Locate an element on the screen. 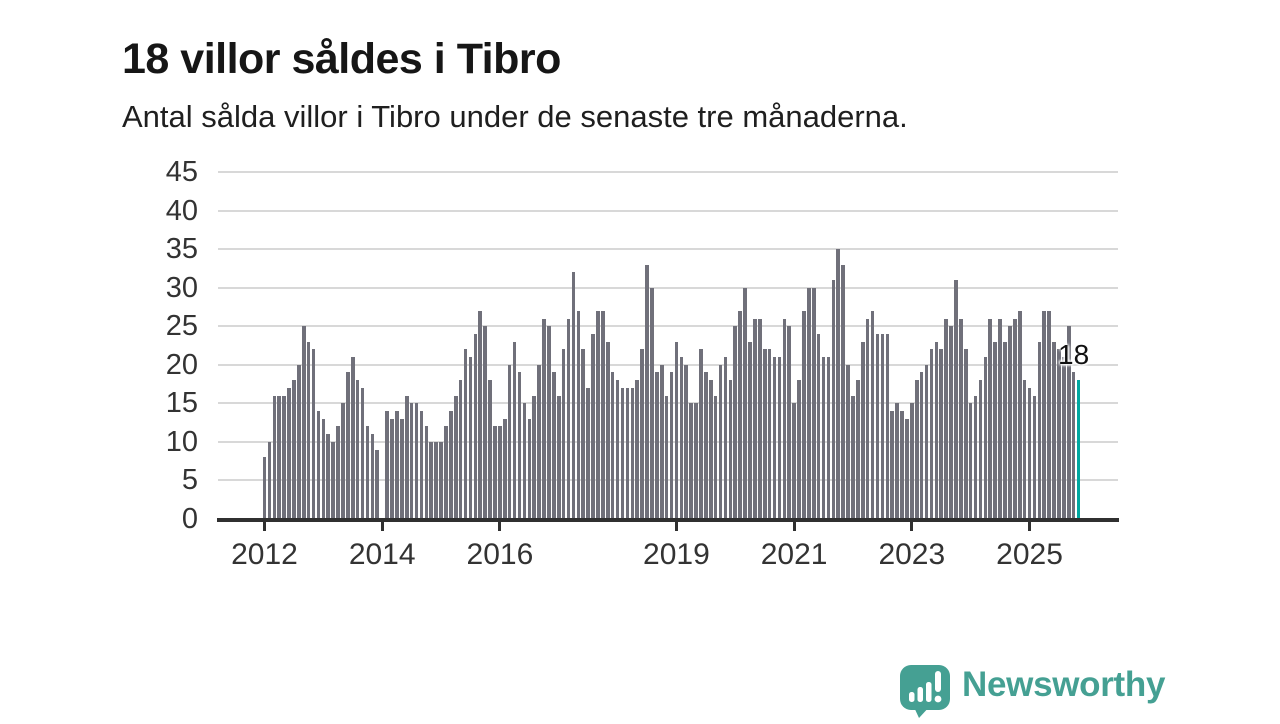  x-axis-tick-label: 2016 is located at coordinates (500, 554).